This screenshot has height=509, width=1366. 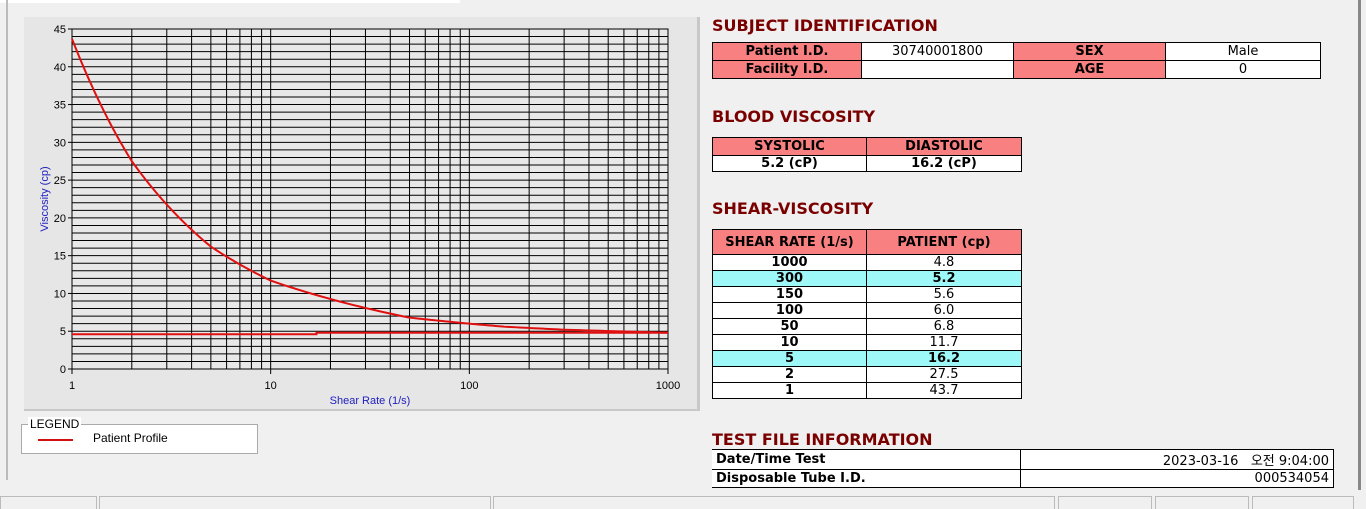 What do you see at coordinates (944, 163) in the screenshot?
I see `diastolic-value: 16.2 (cP)` at bounding box center [944, 163].